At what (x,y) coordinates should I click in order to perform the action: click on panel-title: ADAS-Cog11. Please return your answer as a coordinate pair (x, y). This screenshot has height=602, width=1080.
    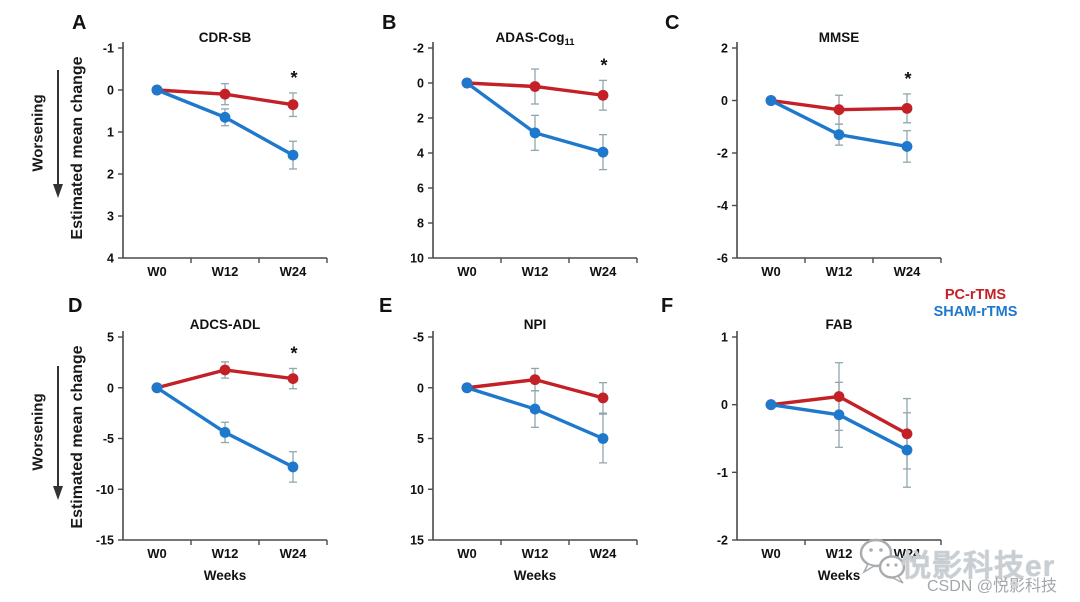
    Looking at the image, I should click on (535, 39).